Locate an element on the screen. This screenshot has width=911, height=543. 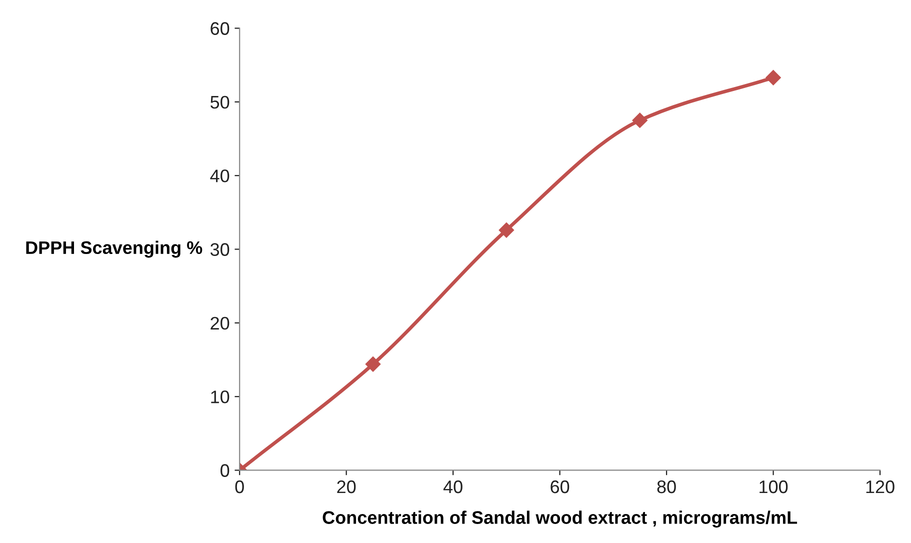
y-tick-label: 20 is located at coordinates (220, 323).